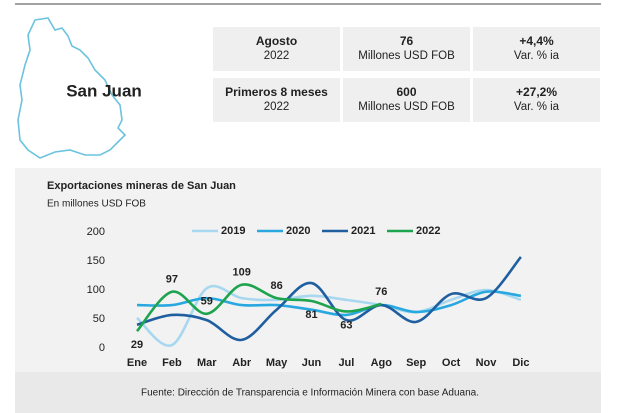 This screenshot has width=621, height=413. What do you see at coordinates (276, 41) in the screenshot?
I see `cell-main: Agosto` at bounding box center [276, 41].